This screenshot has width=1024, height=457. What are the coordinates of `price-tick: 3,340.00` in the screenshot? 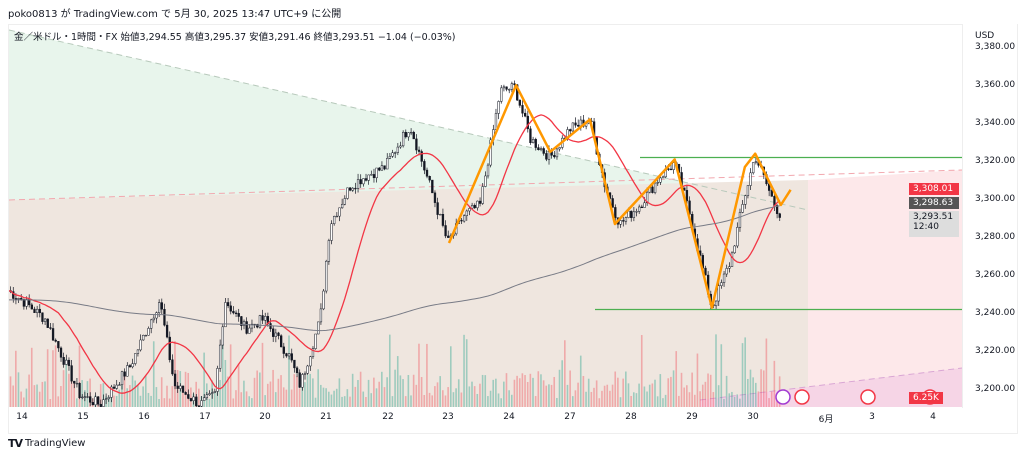 It's located at (995, 123).